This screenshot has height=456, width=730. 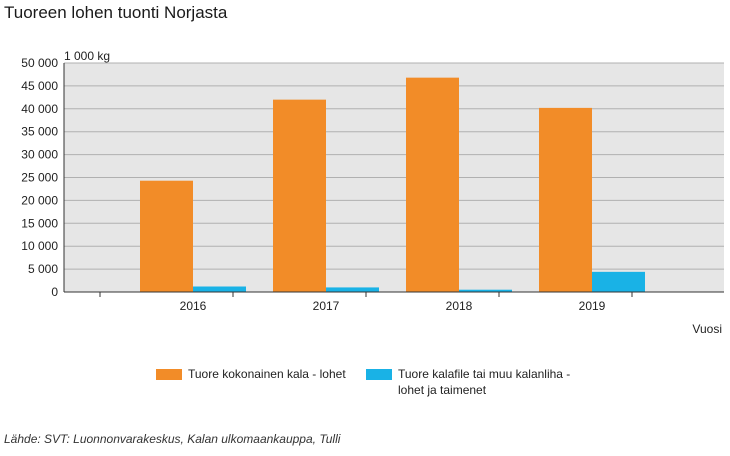 I want to click on y-tick-label: 25 000, so click(x=39, y=178).